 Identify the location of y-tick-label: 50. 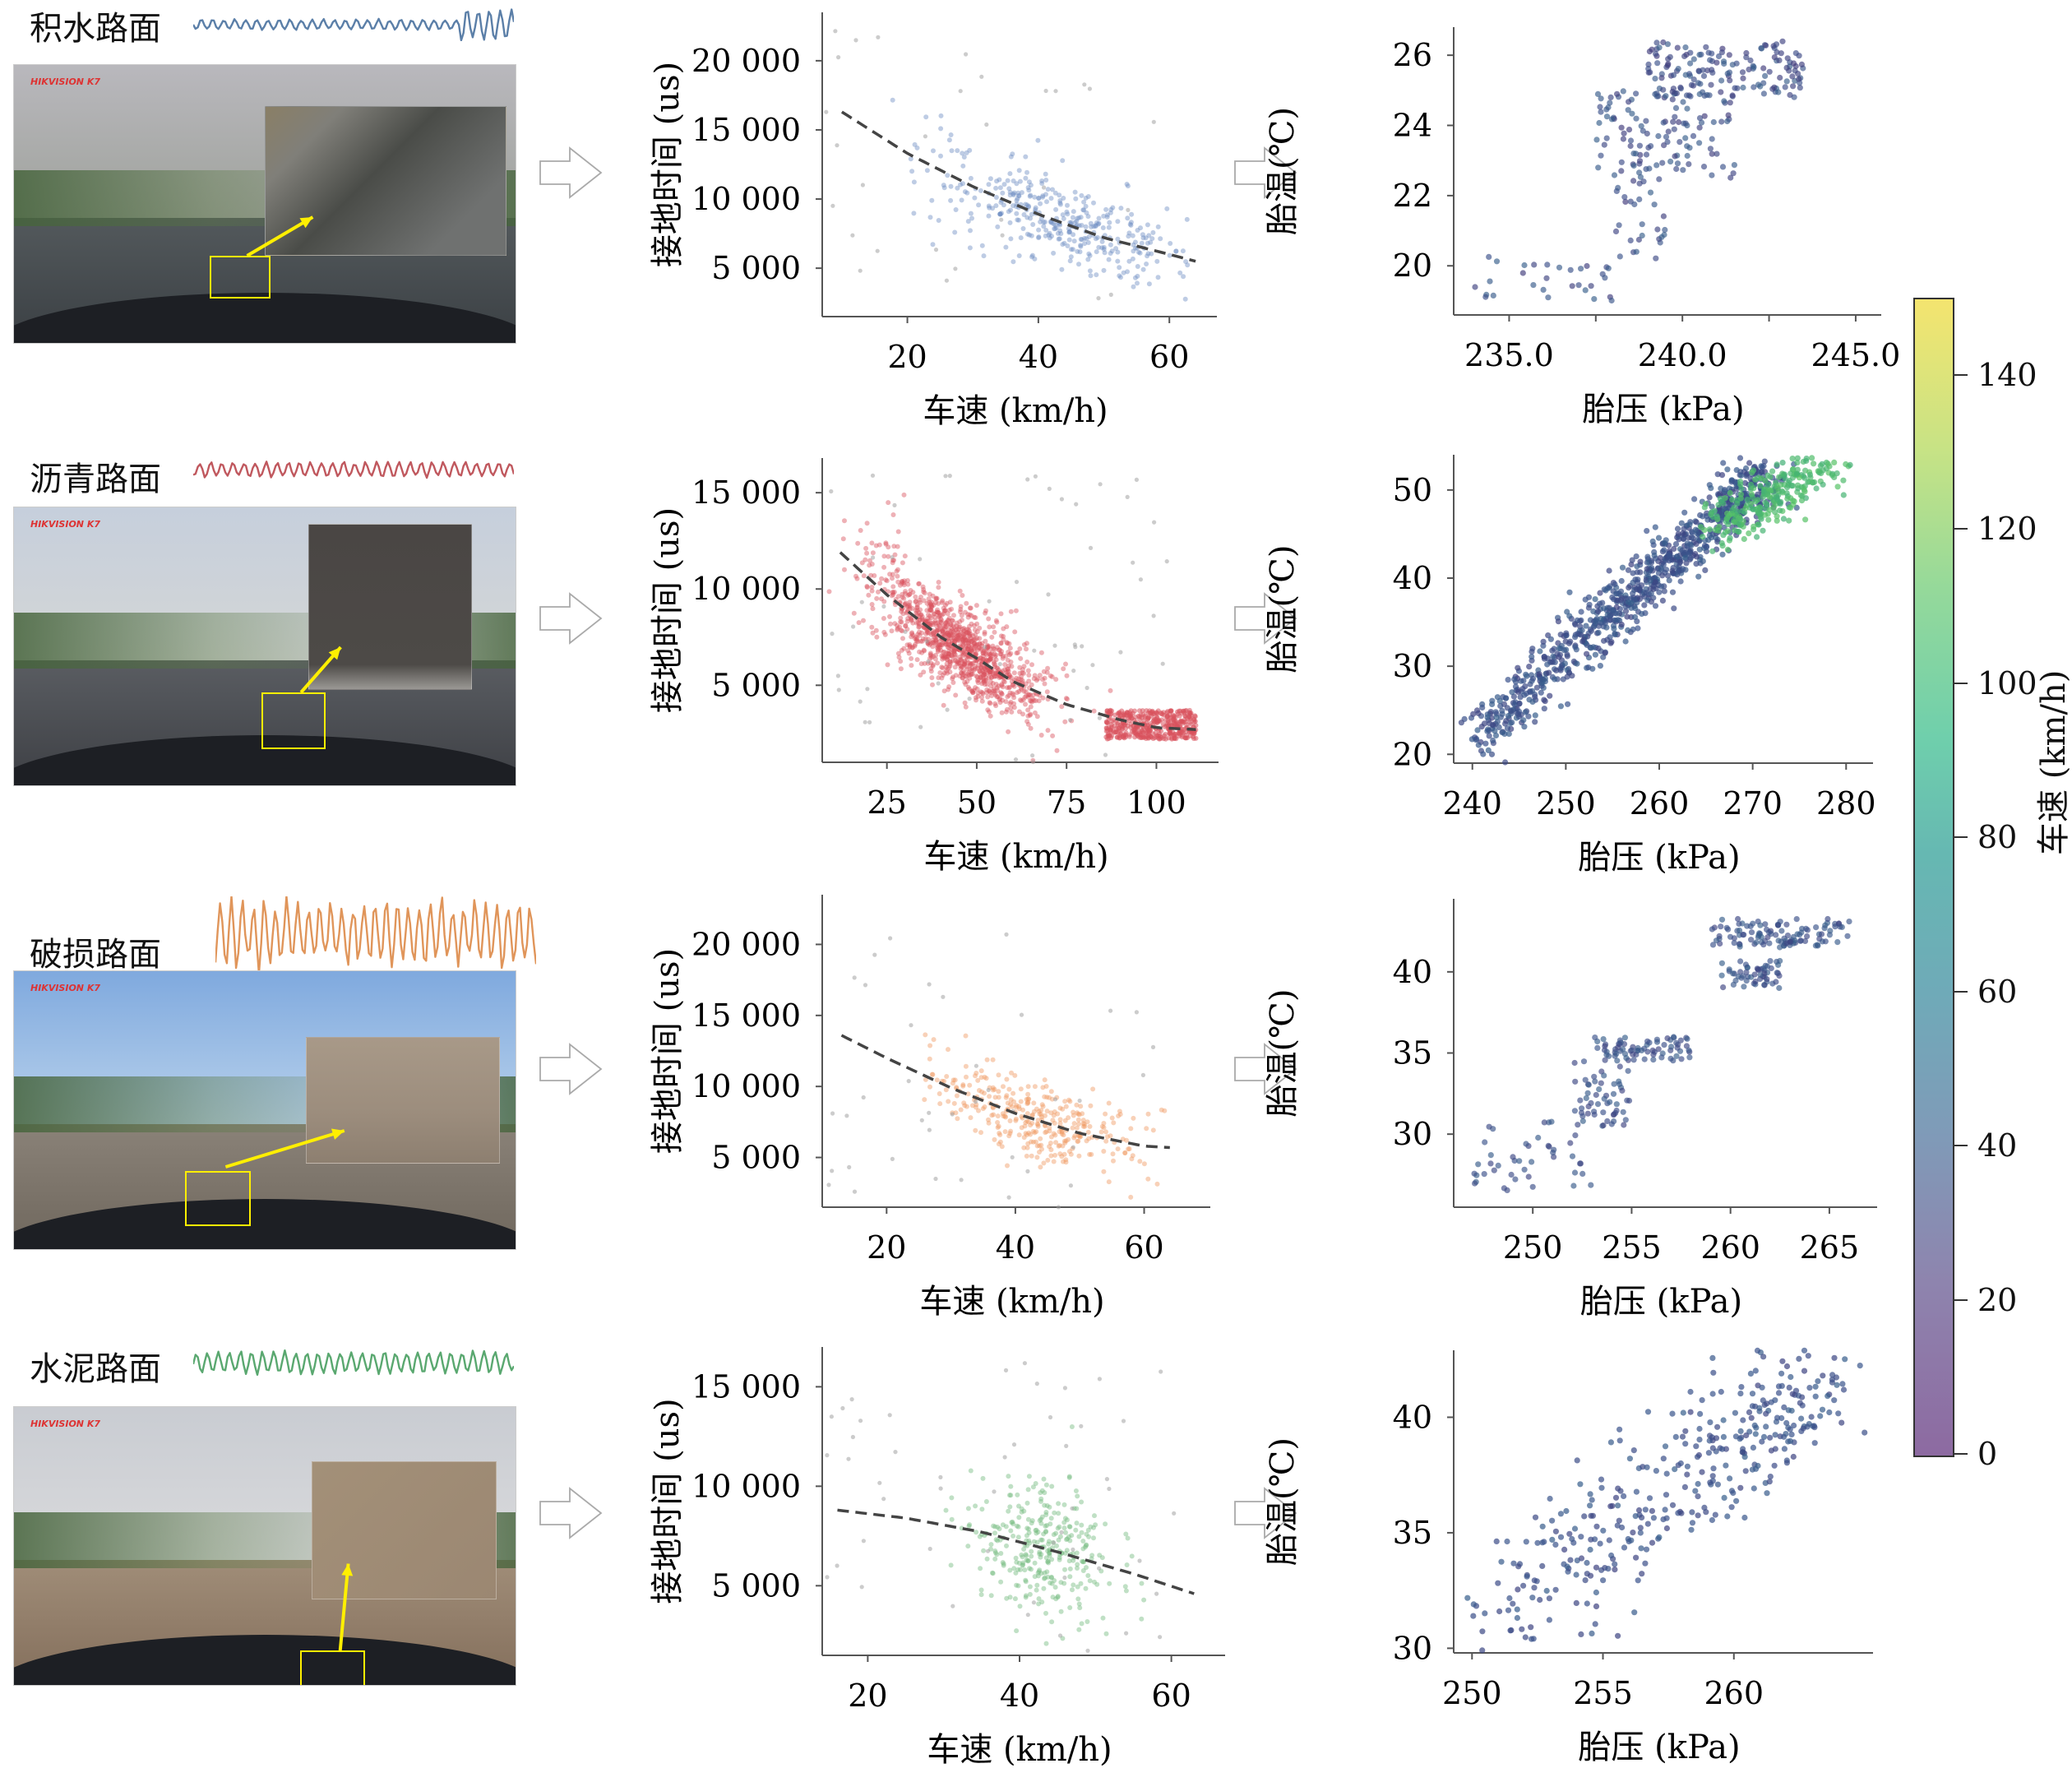
(1412, 490).